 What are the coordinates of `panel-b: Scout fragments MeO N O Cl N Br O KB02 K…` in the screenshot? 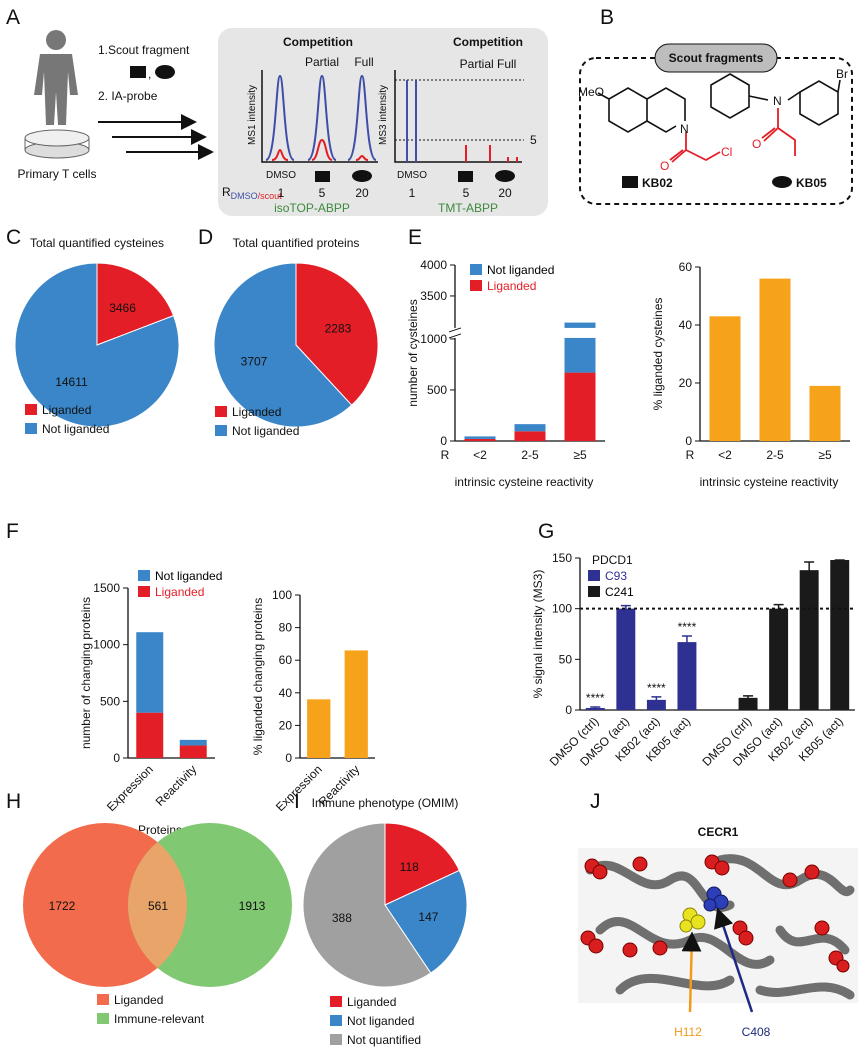 It's located at (715, 124).